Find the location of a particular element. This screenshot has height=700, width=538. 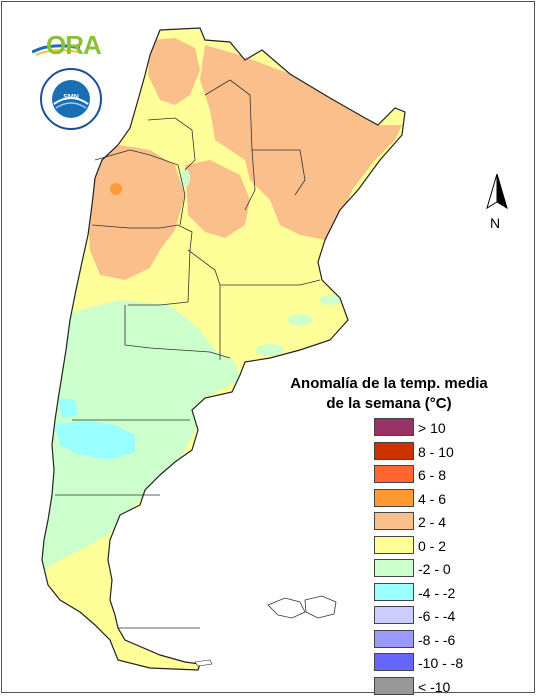

legend-label: 6 - 8 is located at coordinates (432, 475).